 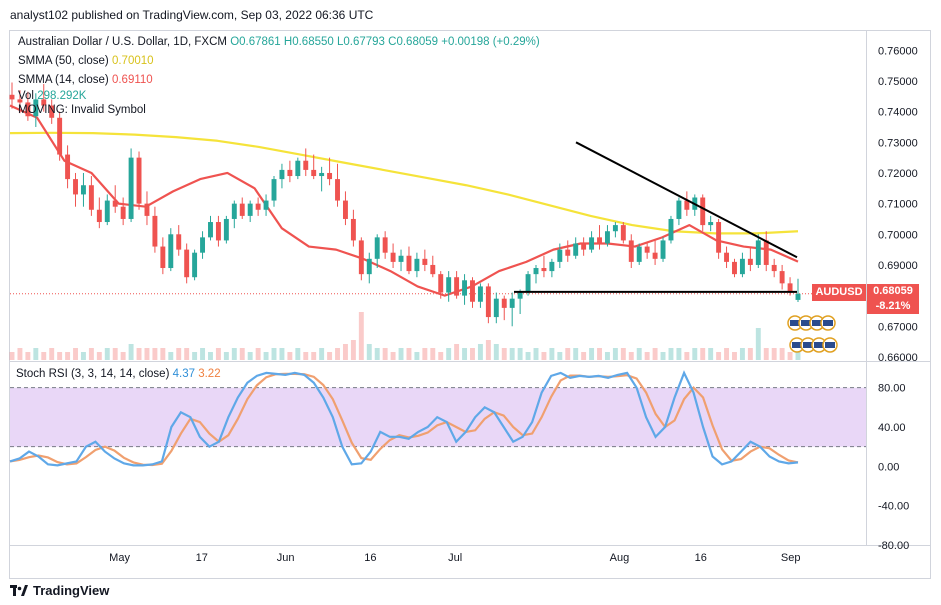 What do you see at coordinates (85, 80) in the screenshot?
I see `legend-smma14-row: SMMA (14, close) 0.69110` at bounding box center [85, 80].